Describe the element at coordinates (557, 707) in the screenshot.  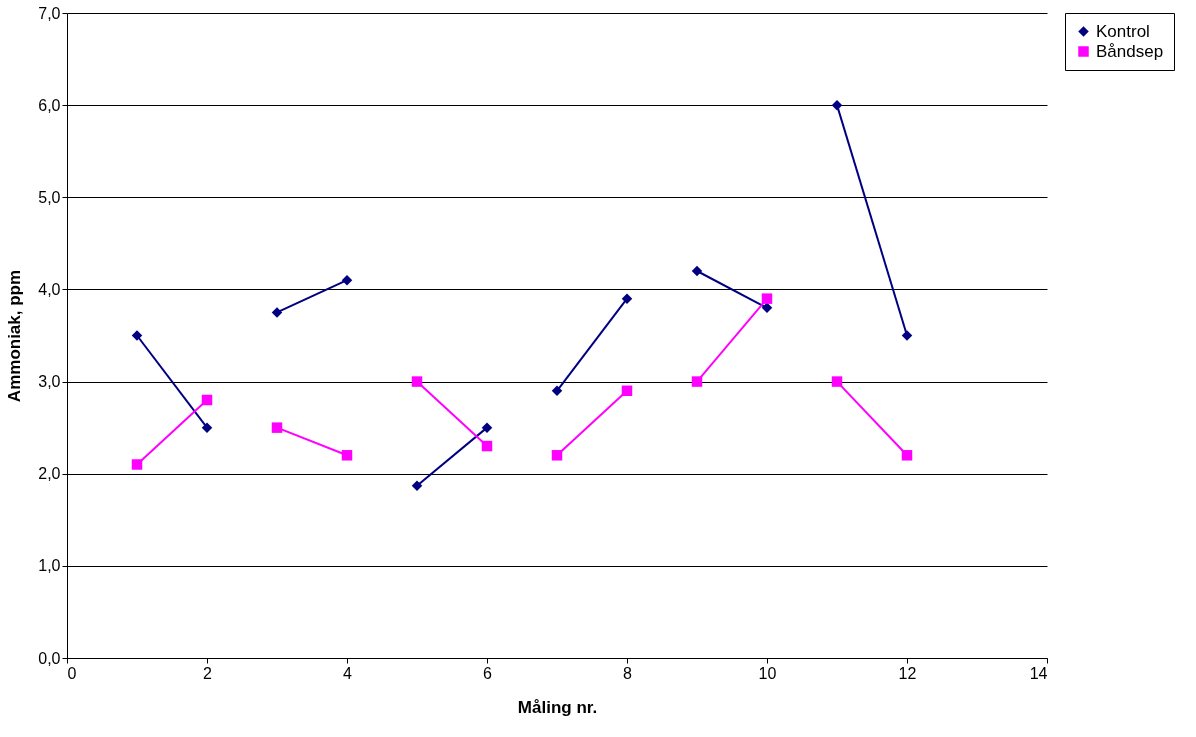
I see `x-axis-title: Måling nr.` at that location.